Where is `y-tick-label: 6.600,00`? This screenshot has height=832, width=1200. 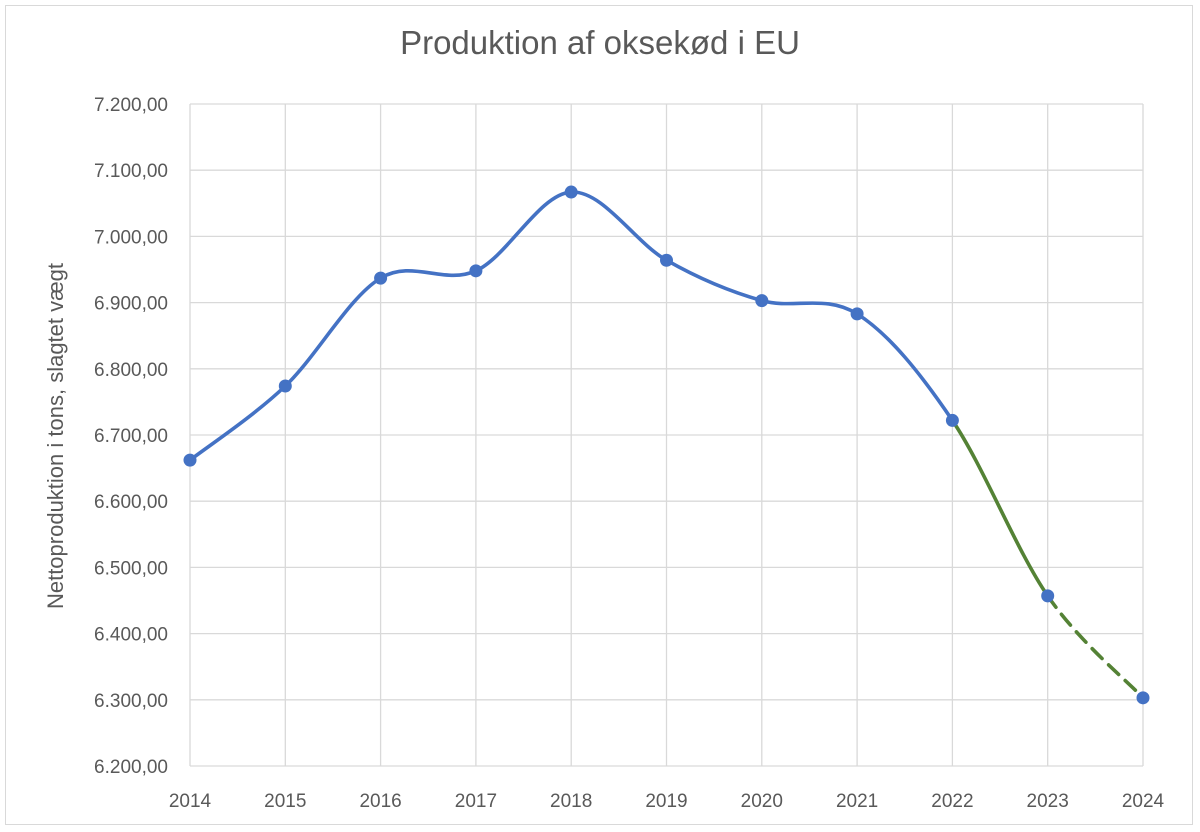
y-tick-label: 6.600,00 is located at coordinates (131, 502).